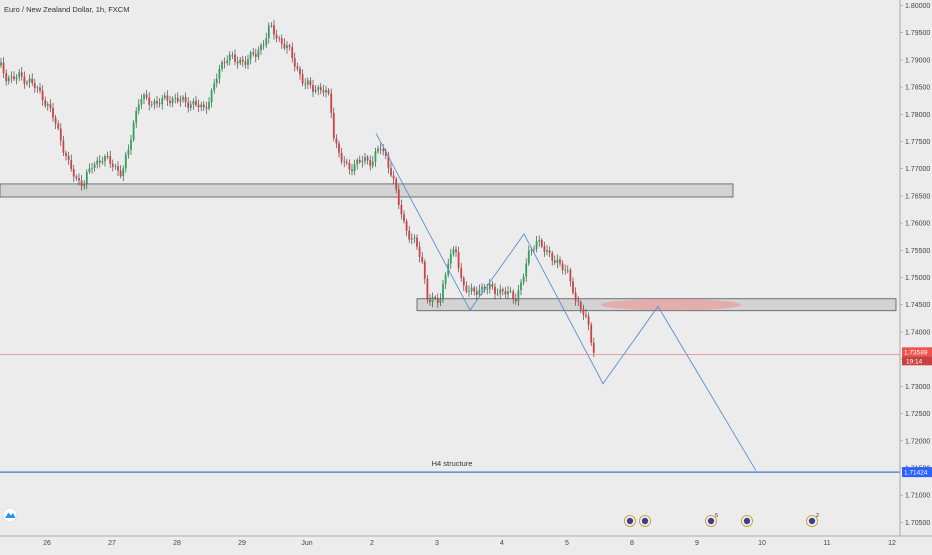 Image resolution: width=932 pixels, height=555 pixels. I want to click on event-marker-icon: 5, so click(712, 520).